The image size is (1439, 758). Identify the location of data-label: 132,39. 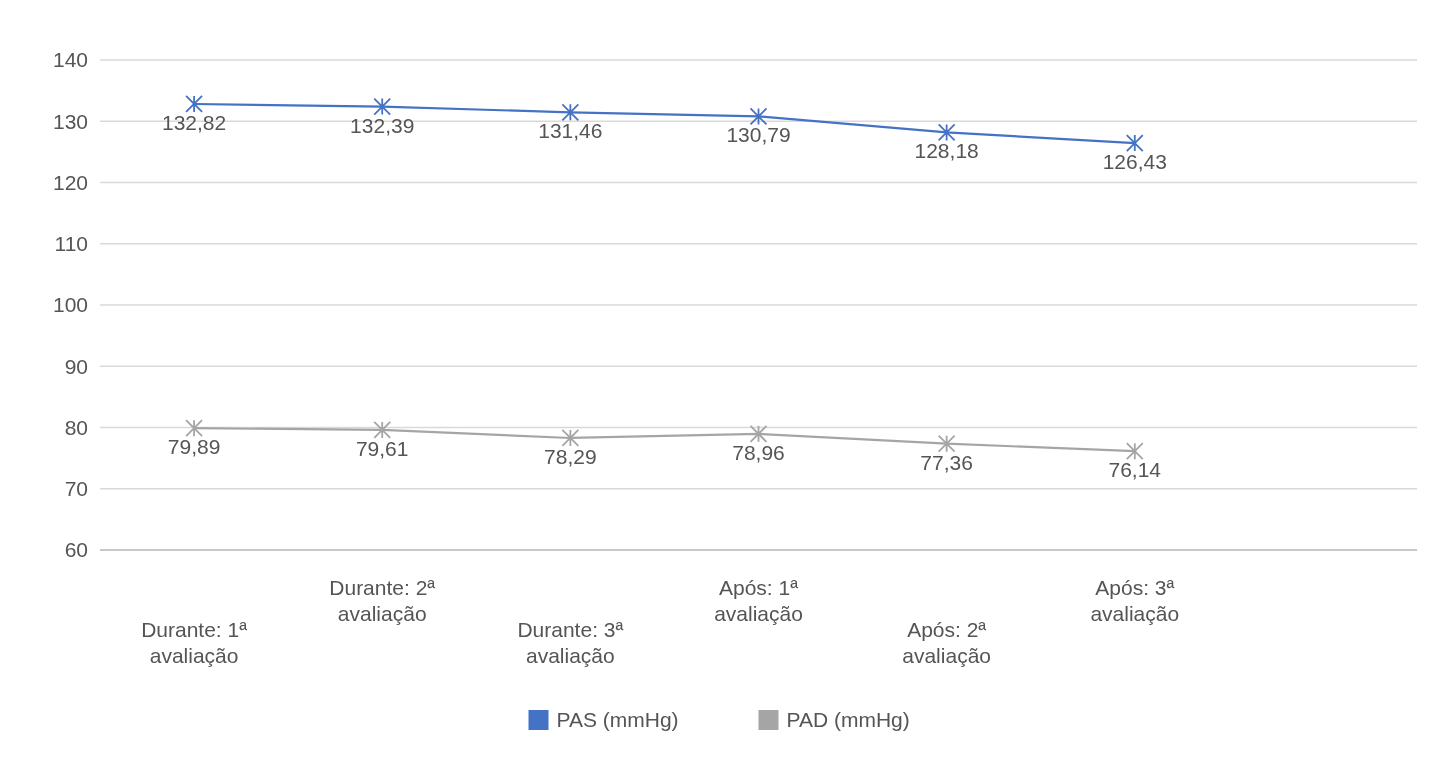
(382, 125).